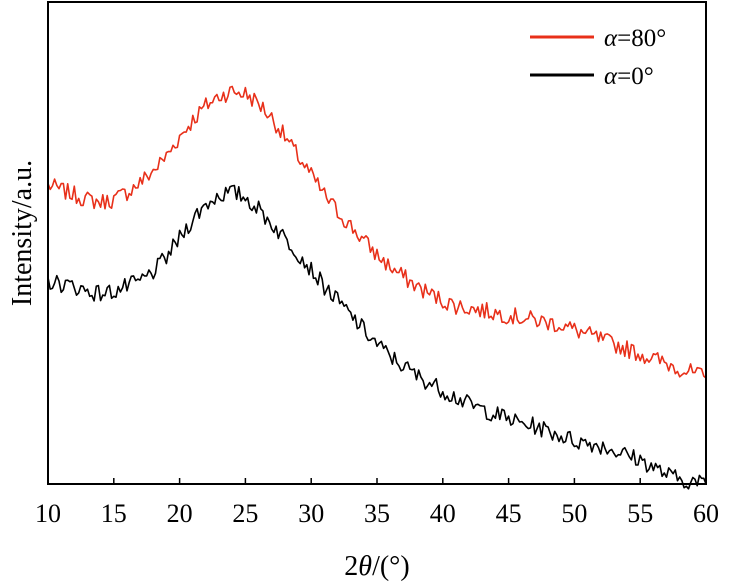 This screenshot has height=588, width=731. Describe the element at coordinates (509, 513) in the screenshot. I see `x-tick-label: 45` at that location.